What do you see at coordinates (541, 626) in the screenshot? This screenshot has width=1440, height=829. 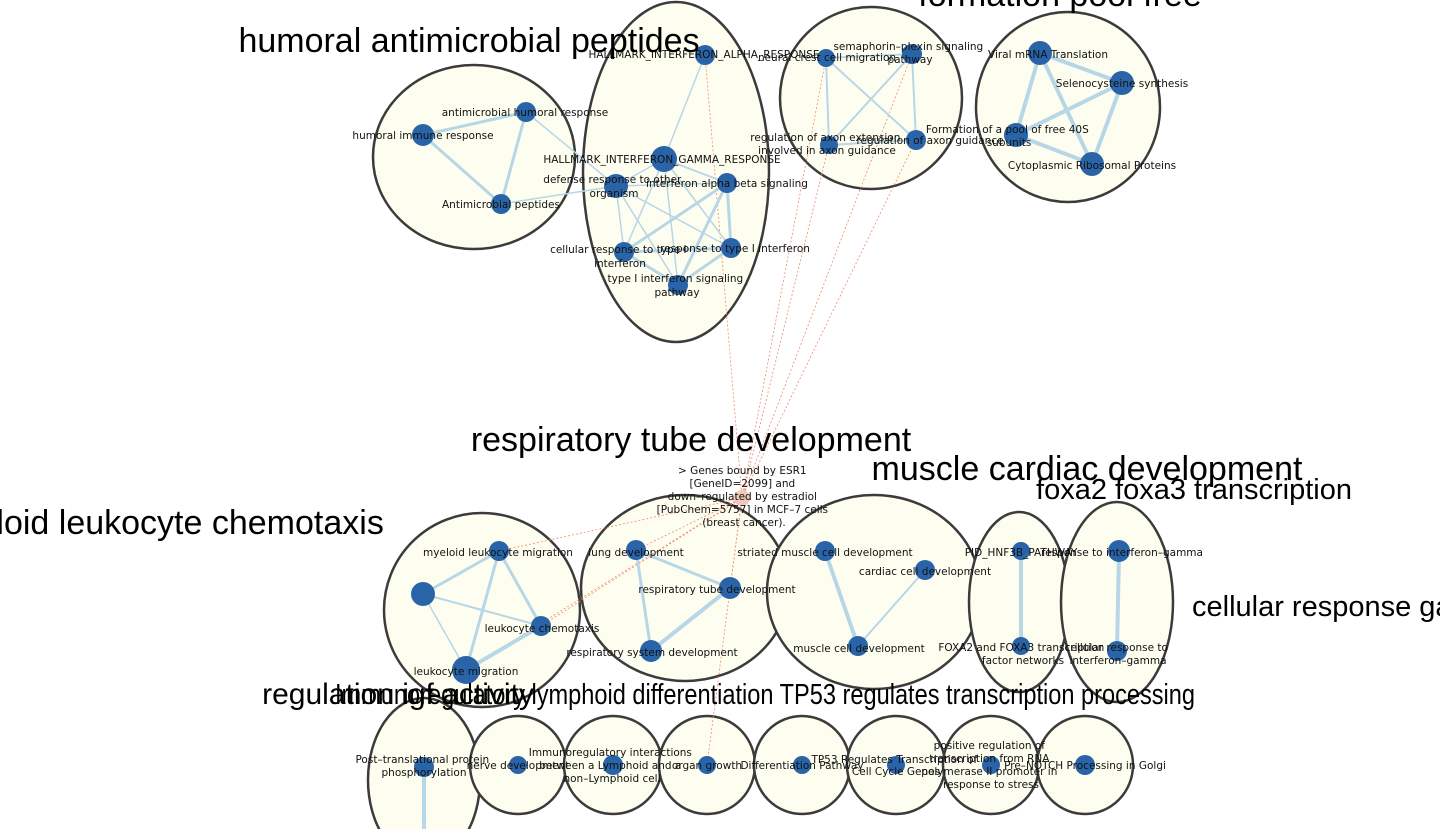 I see `node-leukocyte-chemotaxis` at bounding box center [541, 626].